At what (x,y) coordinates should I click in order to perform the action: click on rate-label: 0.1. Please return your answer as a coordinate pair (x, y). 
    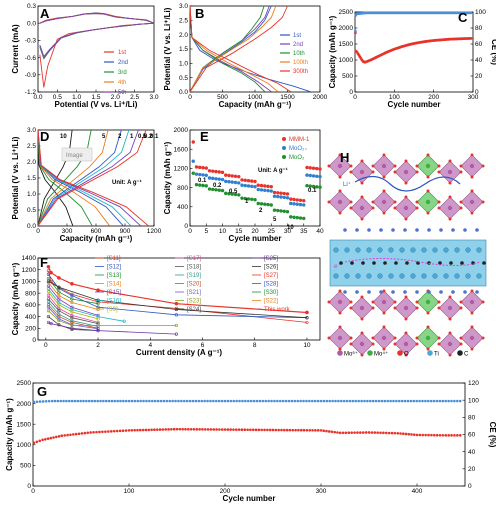
    Looking at the image, I should click on (154, 137).